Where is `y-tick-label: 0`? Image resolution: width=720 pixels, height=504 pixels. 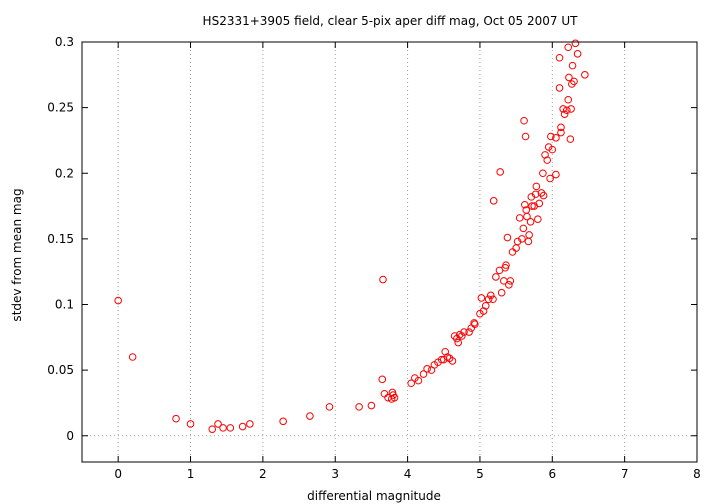 y-tick-label: 0 is located at coordinates (70, 436).